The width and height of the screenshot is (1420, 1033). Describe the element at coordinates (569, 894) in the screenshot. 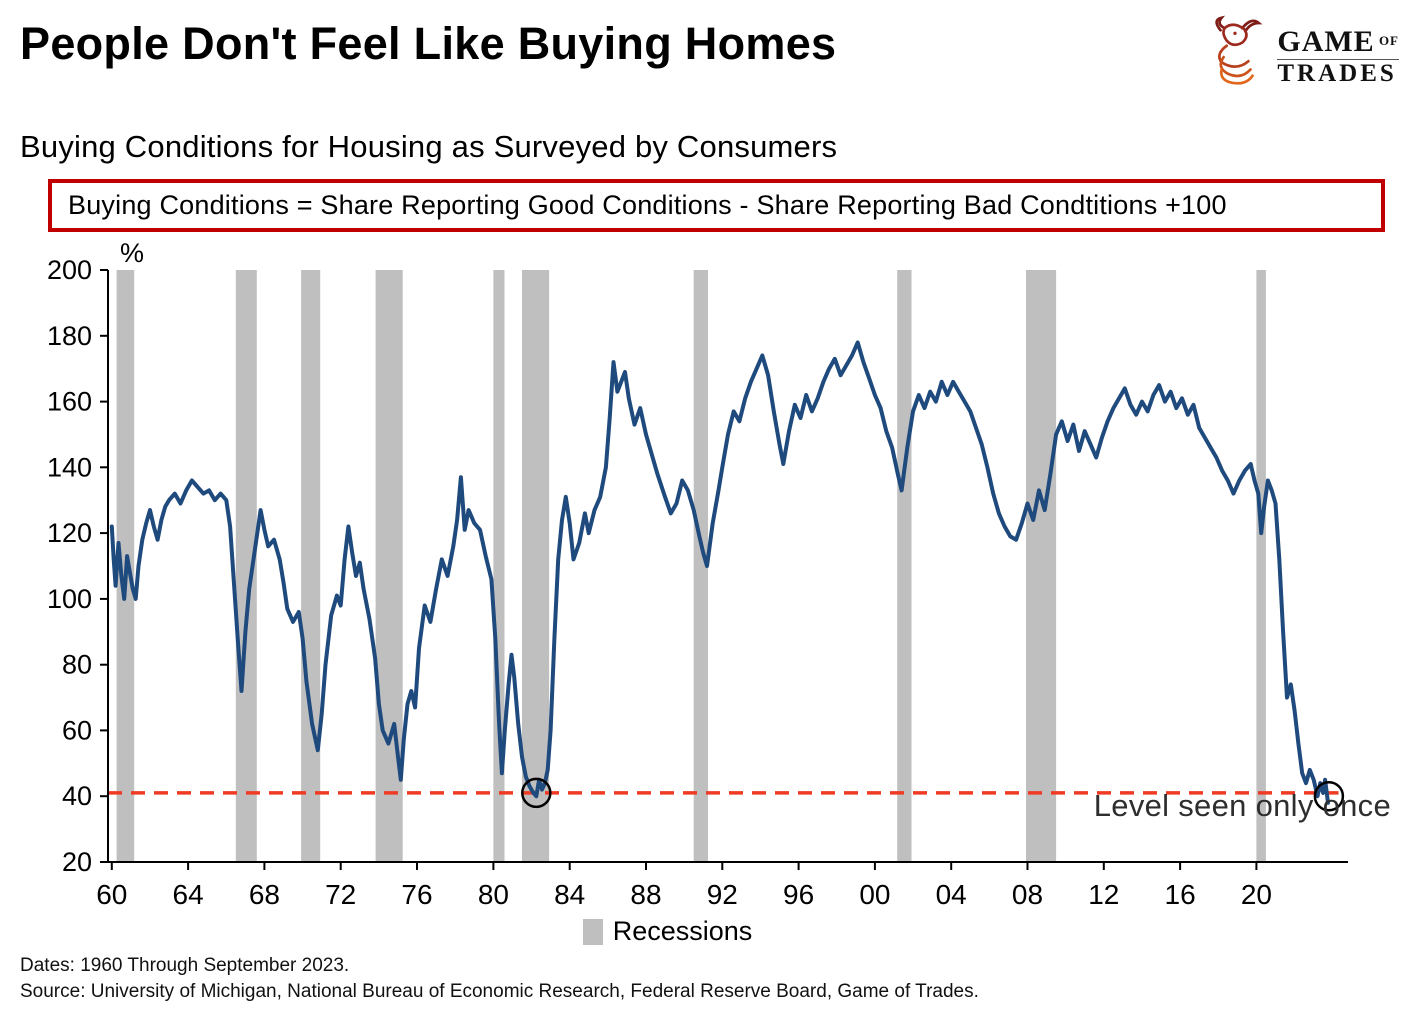

I see `x-tick-label: 84` at that location.